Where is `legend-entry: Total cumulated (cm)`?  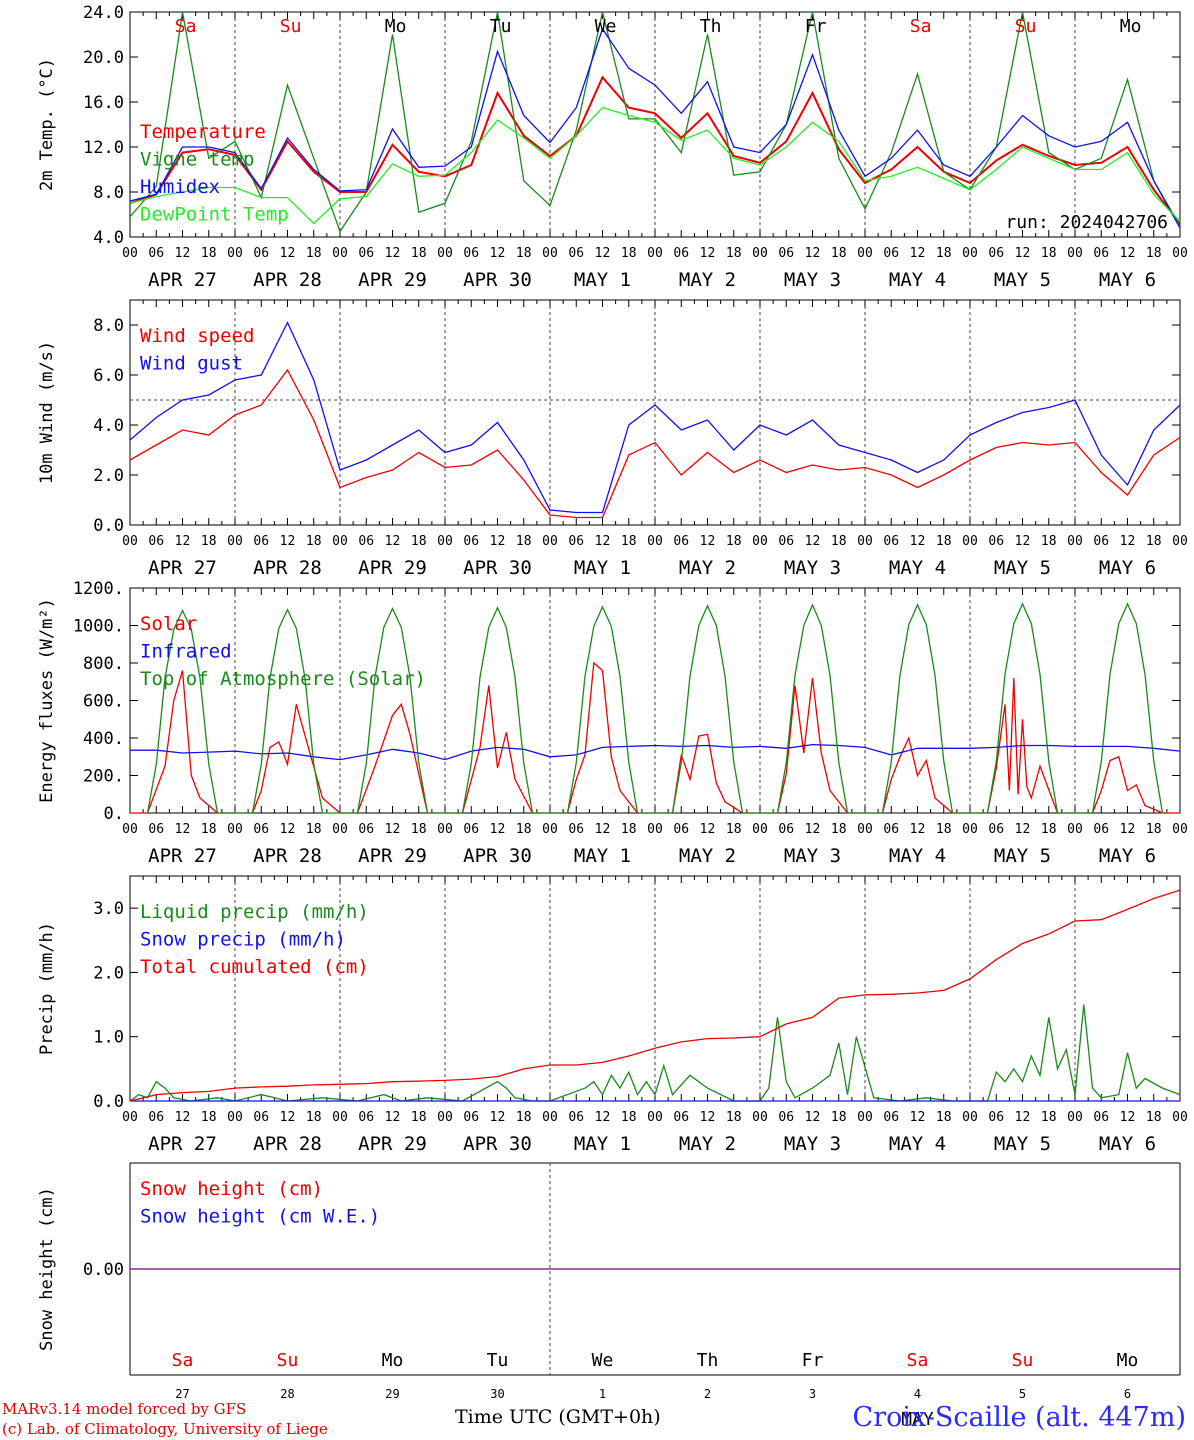 legend-entry: Total cumulated (cm) is located at coordinates (254, 967).